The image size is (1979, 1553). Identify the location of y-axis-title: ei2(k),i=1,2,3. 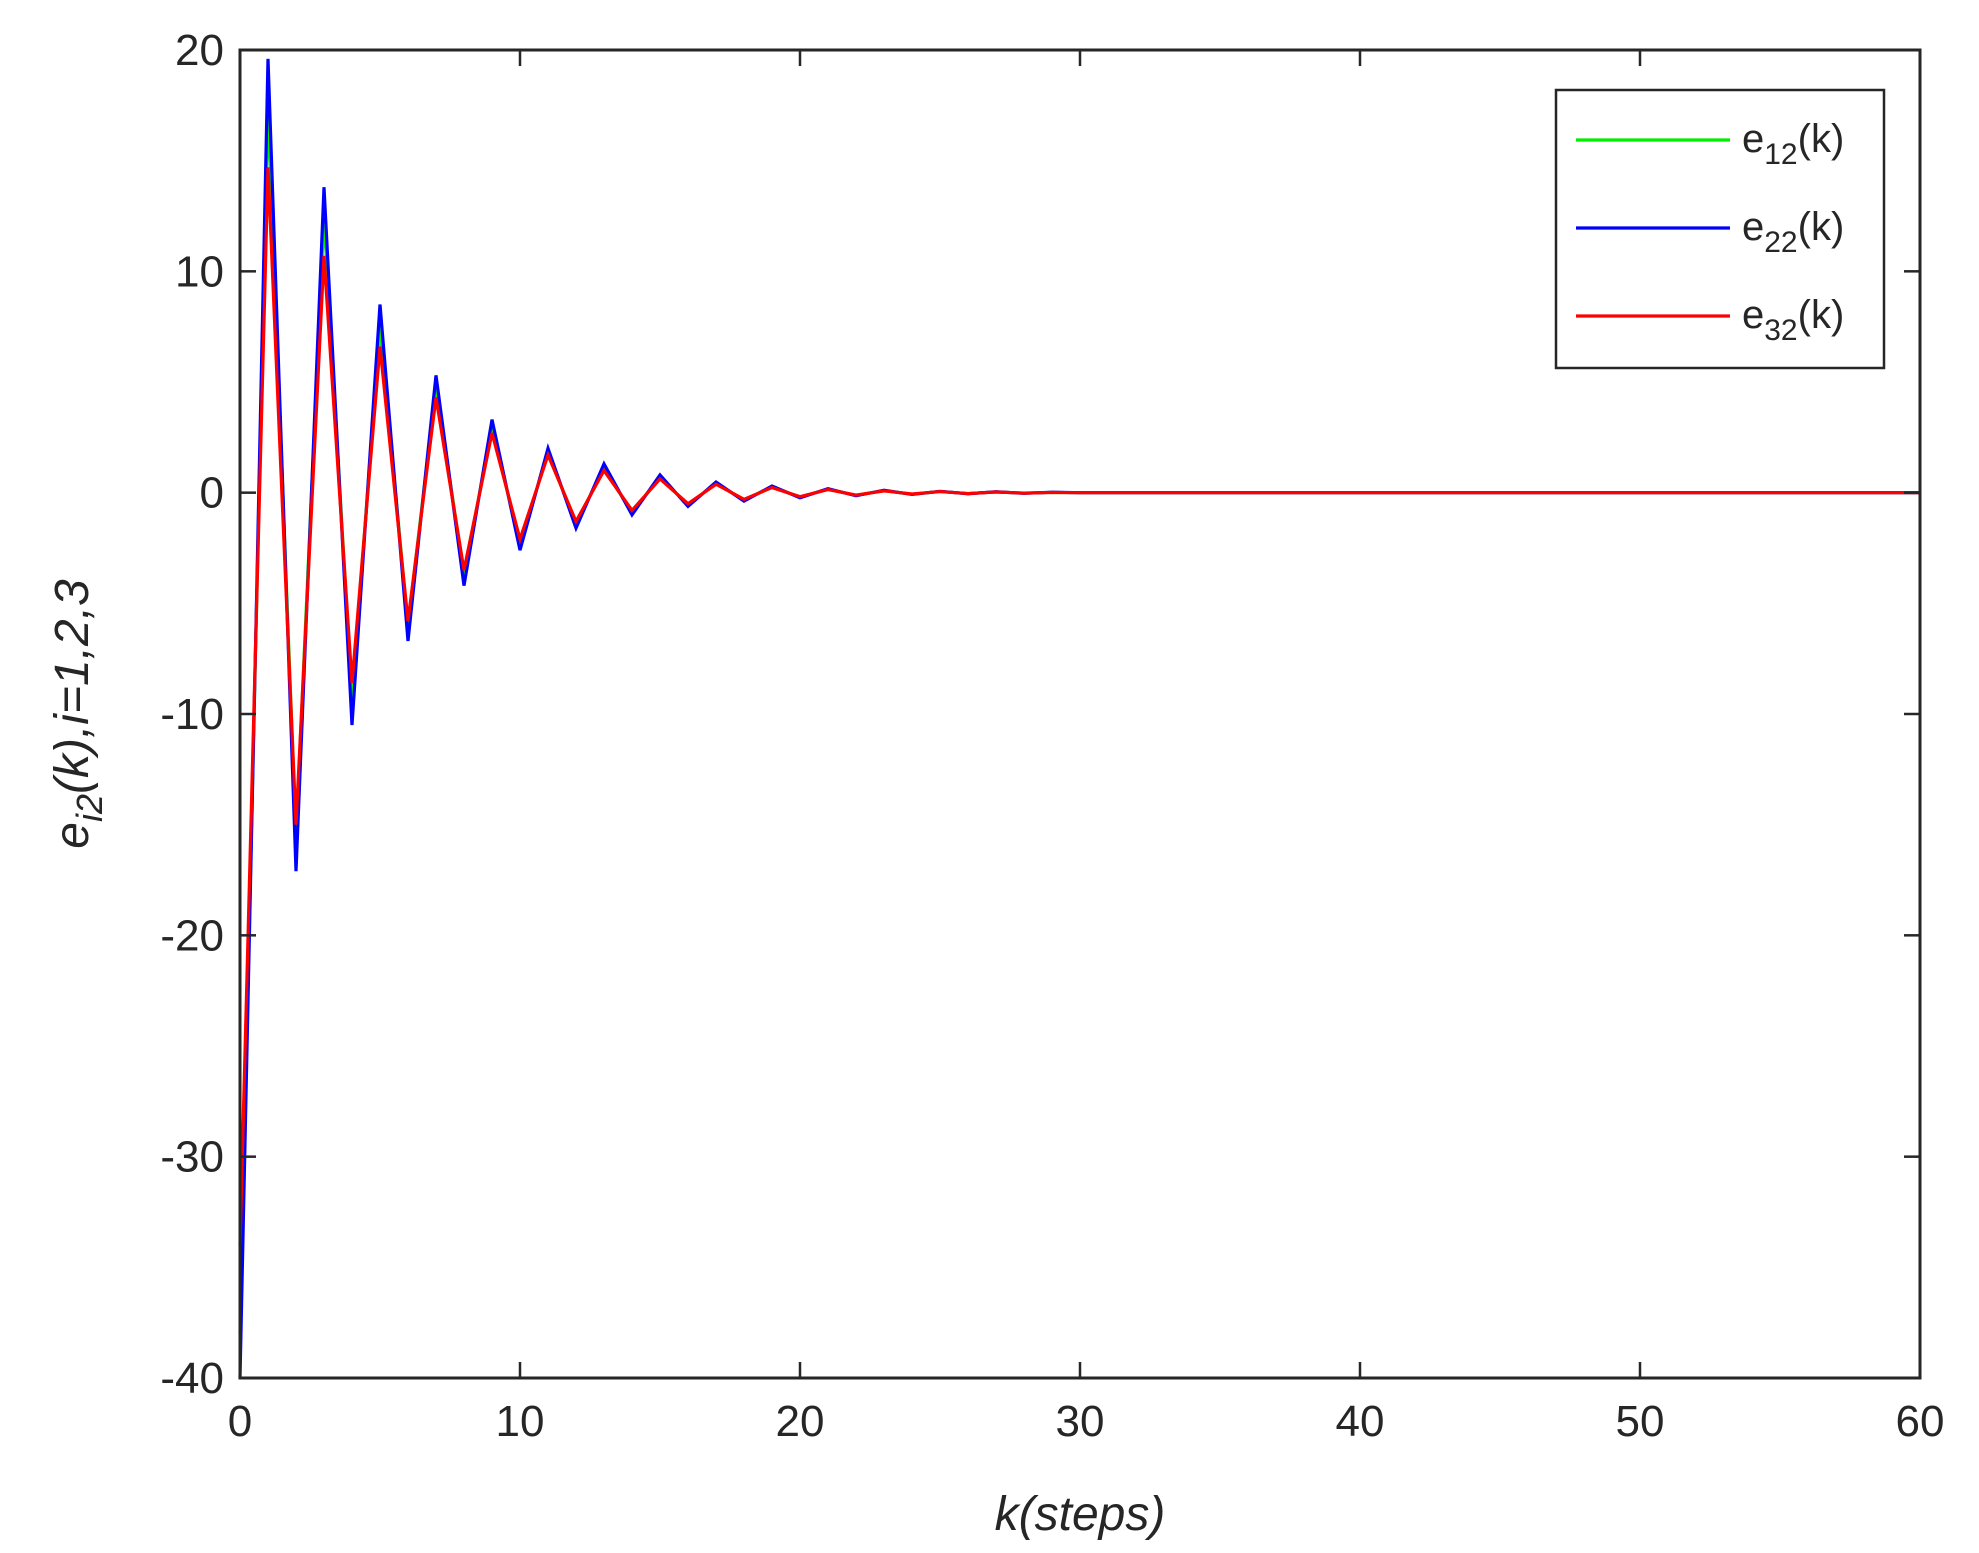
(78, 714).